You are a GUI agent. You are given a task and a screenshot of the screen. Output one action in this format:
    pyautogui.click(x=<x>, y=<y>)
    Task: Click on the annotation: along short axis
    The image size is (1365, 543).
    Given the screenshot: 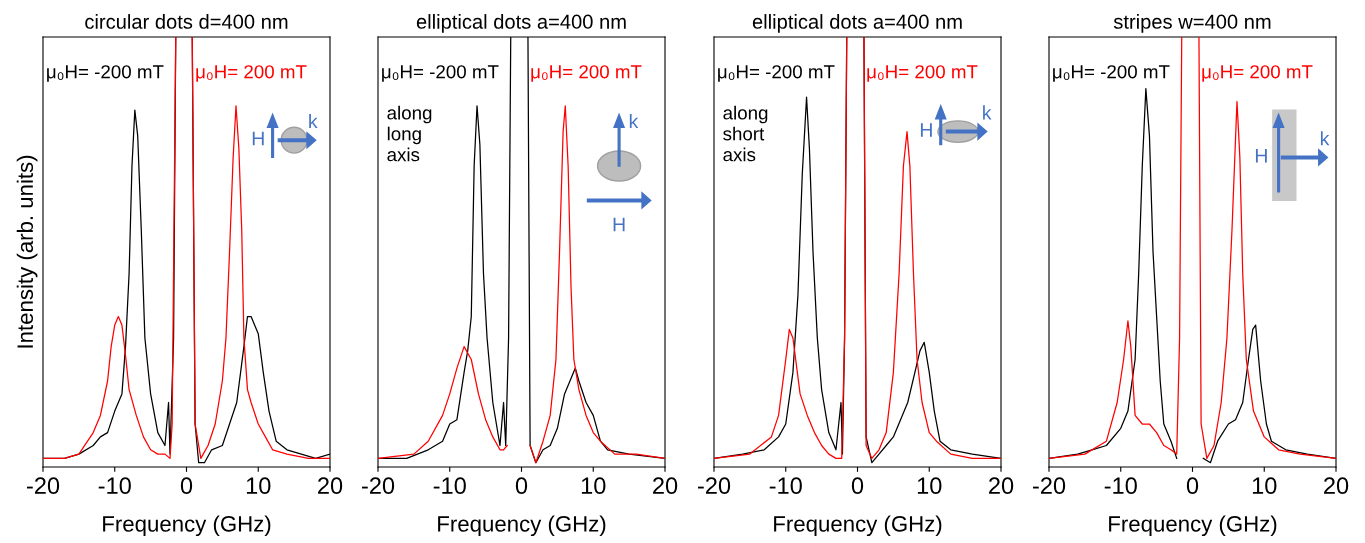 What is the action you would take?
    pyautogui.click(x=745, y=133)
    